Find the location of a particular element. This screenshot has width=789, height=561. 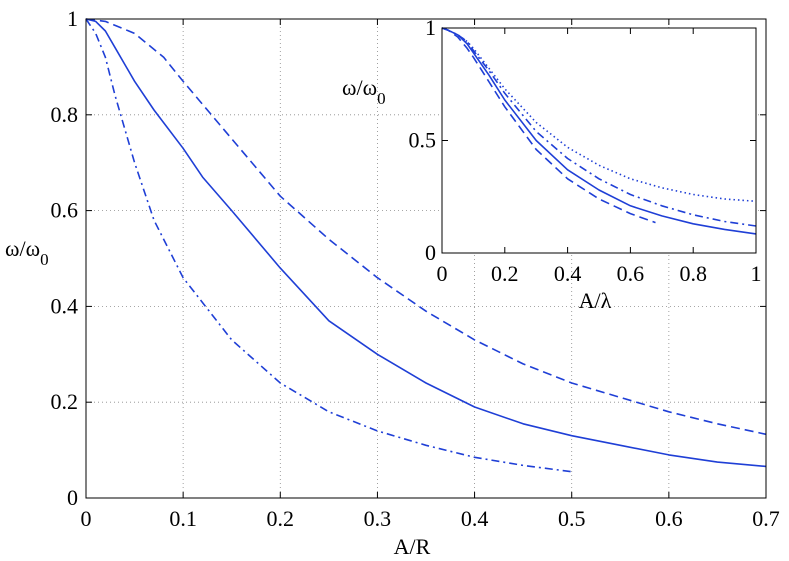

inset-y-tick-label: 0.5 is located at coordinates (423, 140).